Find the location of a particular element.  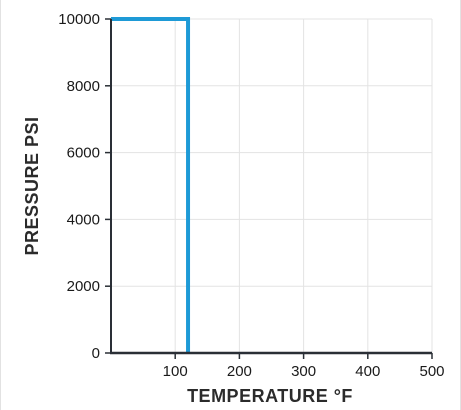

x-tick-label-3: 400 is located at coordinates (367, 371).